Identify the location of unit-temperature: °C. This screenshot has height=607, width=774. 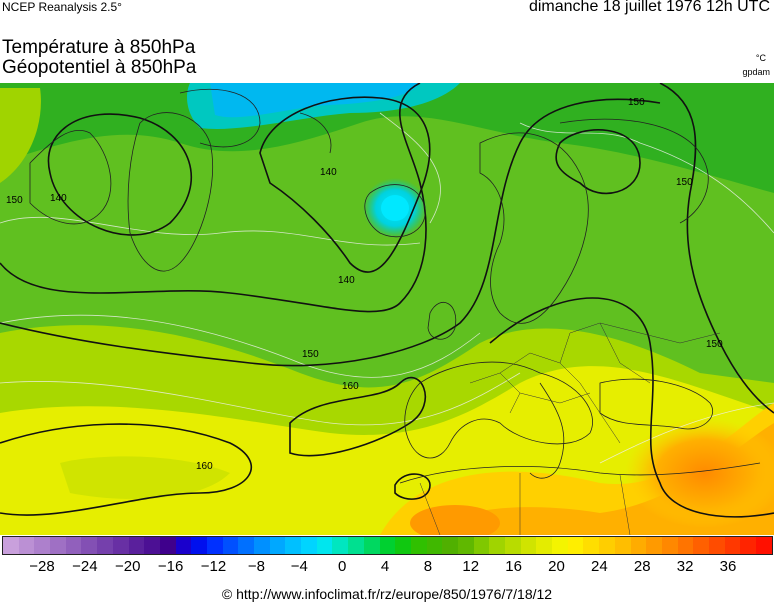
(760, 58).